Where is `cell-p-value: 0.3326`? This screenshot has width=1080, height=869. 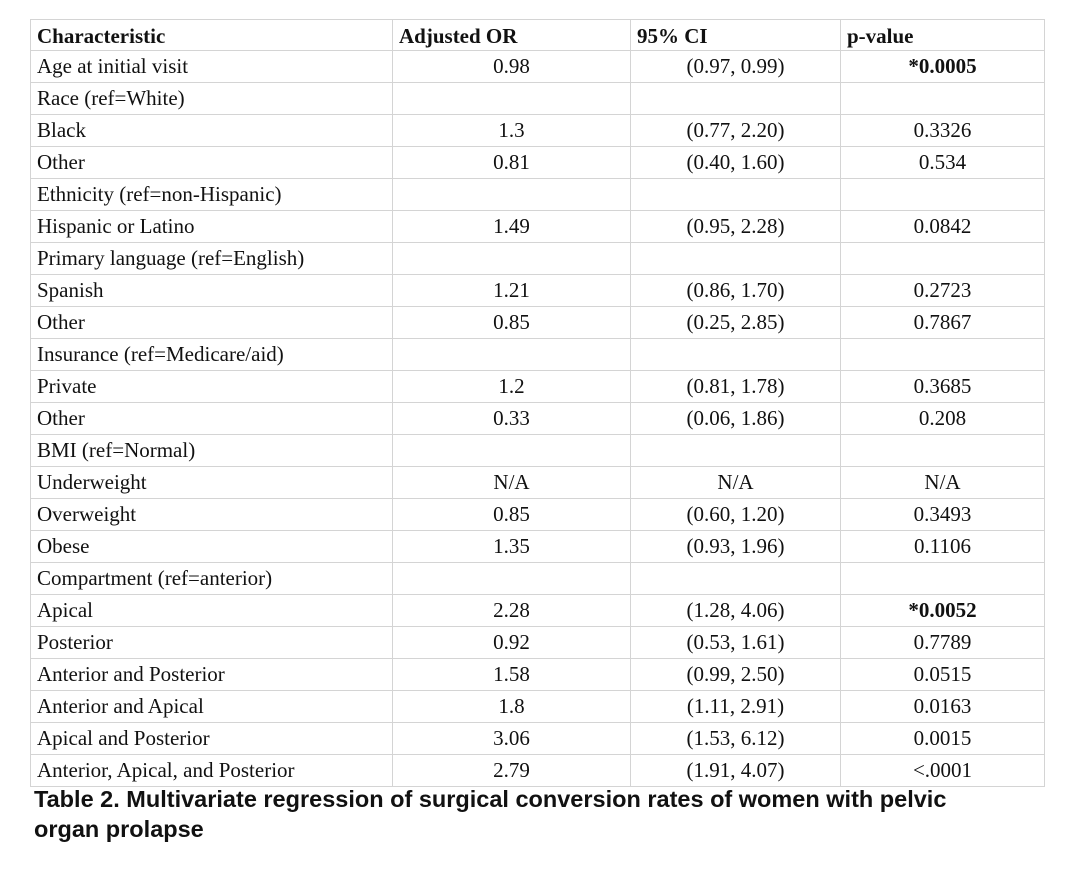 cell-p-value: 0.3326 is located at coordinates (942, 130).